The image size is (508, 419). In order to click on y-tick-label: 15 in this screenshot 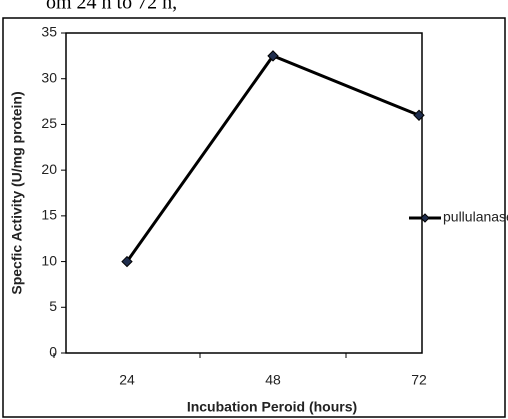, I will do `click(49, 215)`.